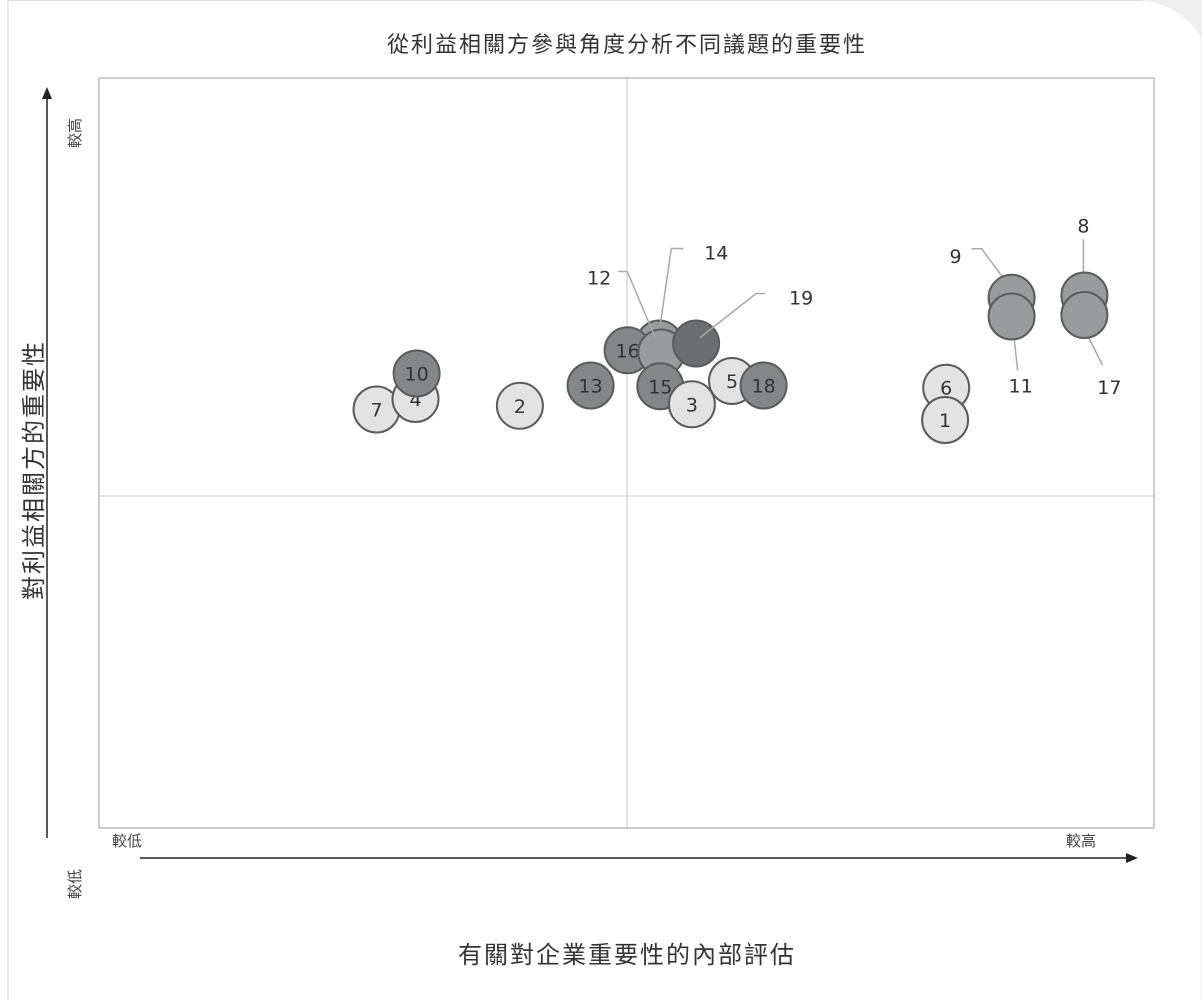 This screenshot has width=1202, height=999. What do you see at coordinates (660, 387) in the screenshot?
I see `bubble-label-15: 15` at bounding box center [660, 387].